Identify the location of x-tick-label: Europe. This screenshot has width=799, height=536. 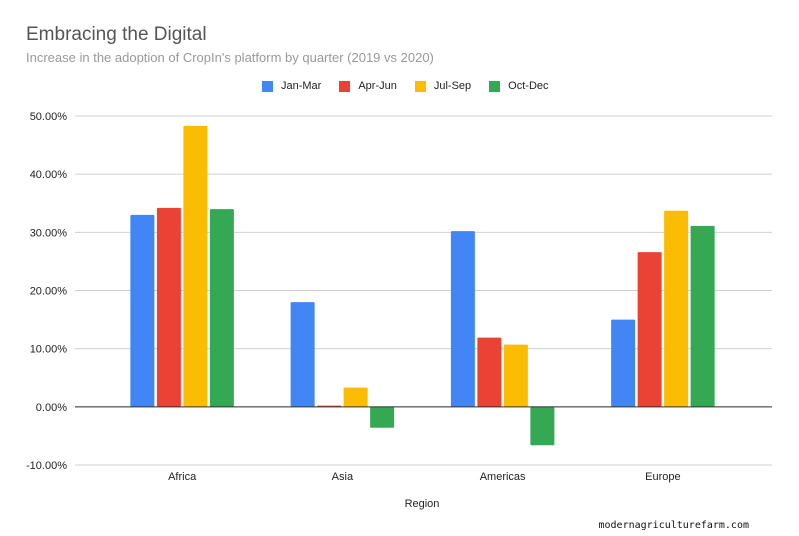
(662, 477).